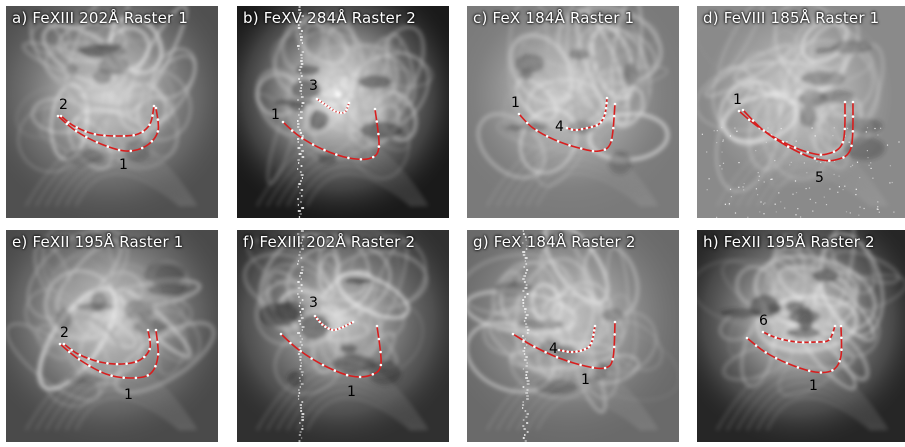  Describe the element at coordinates (98, 242) in the screenshot. I see `panel-e-title: e) FeXII 195Å Raster 1` at that location.